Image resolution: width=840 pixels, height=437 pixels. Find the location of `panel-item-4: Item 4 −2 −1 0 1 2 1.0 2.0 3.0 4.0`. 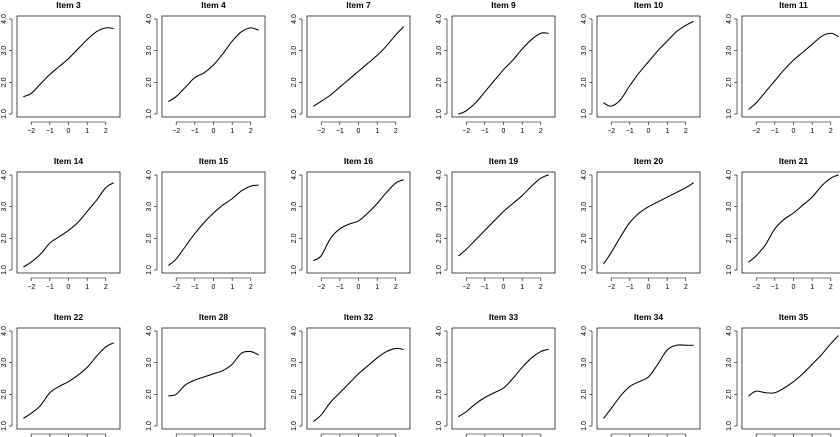

panel-item-4: Item 4 −2 −1 0 1 2 1.0 2.0 3.0 4.0 is located at coordinates (206, 67).